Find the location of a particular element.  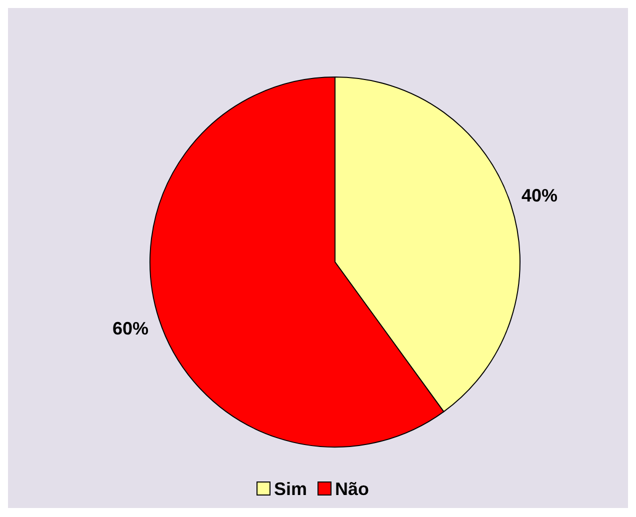

legend-label: Sim is located at coordinates (291, 489).